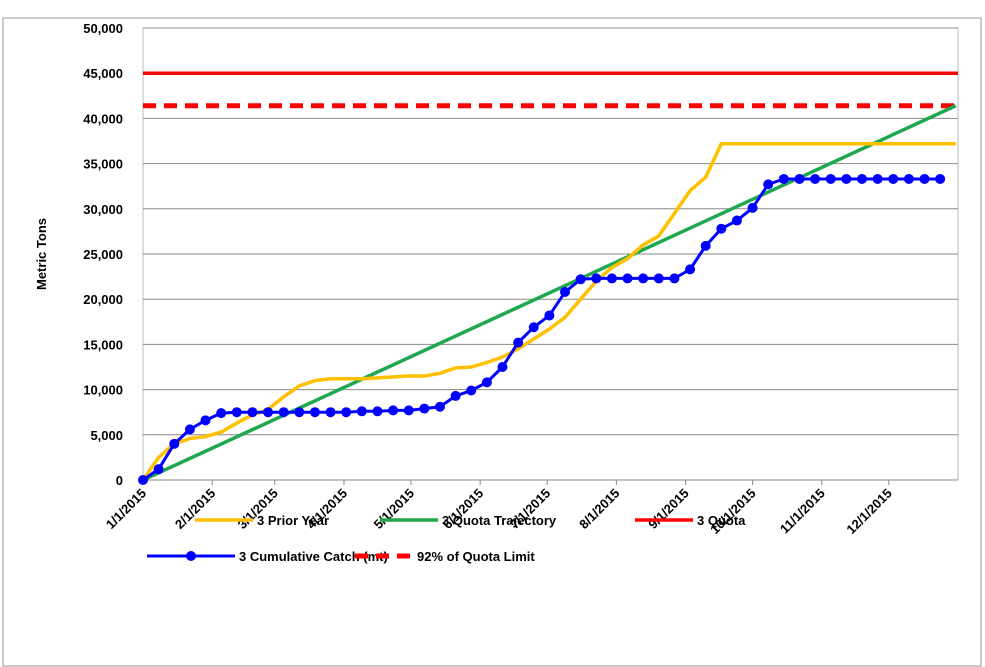  I want to click on legend-label: 3 Quota Trajectory, so click(499, 520).